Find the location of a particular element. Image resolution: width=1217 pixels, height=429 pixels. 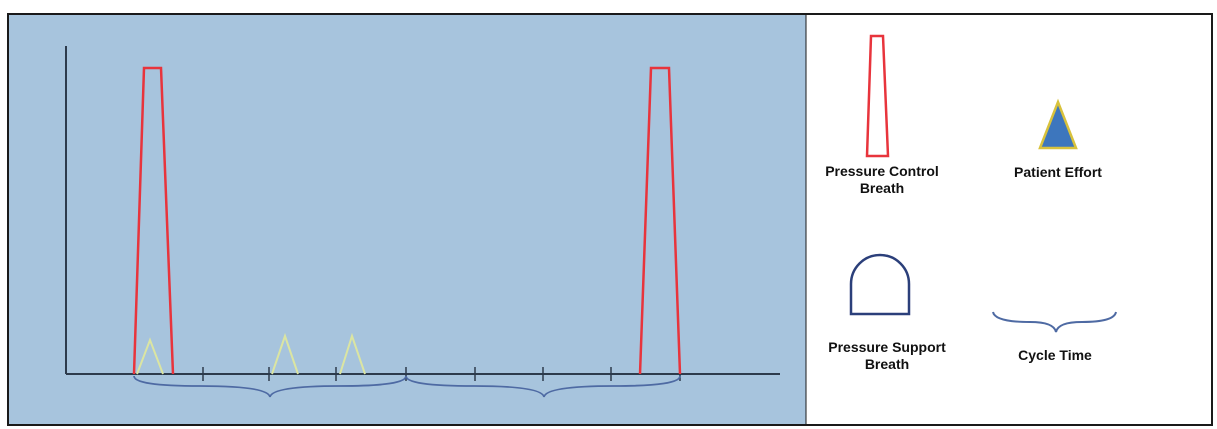

arch-icon is located at coordinates (880, 284).